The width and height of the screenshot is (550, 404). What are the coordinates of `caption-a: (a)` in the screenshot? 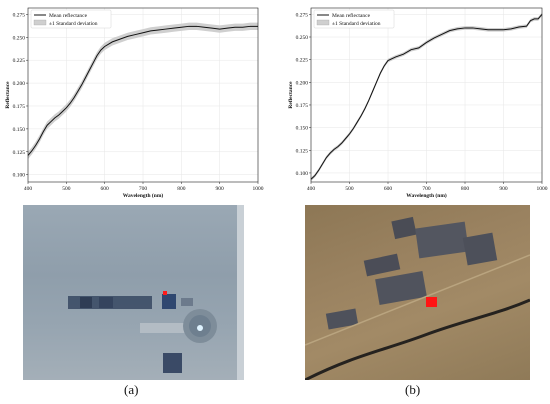 It's located at (131, 389).